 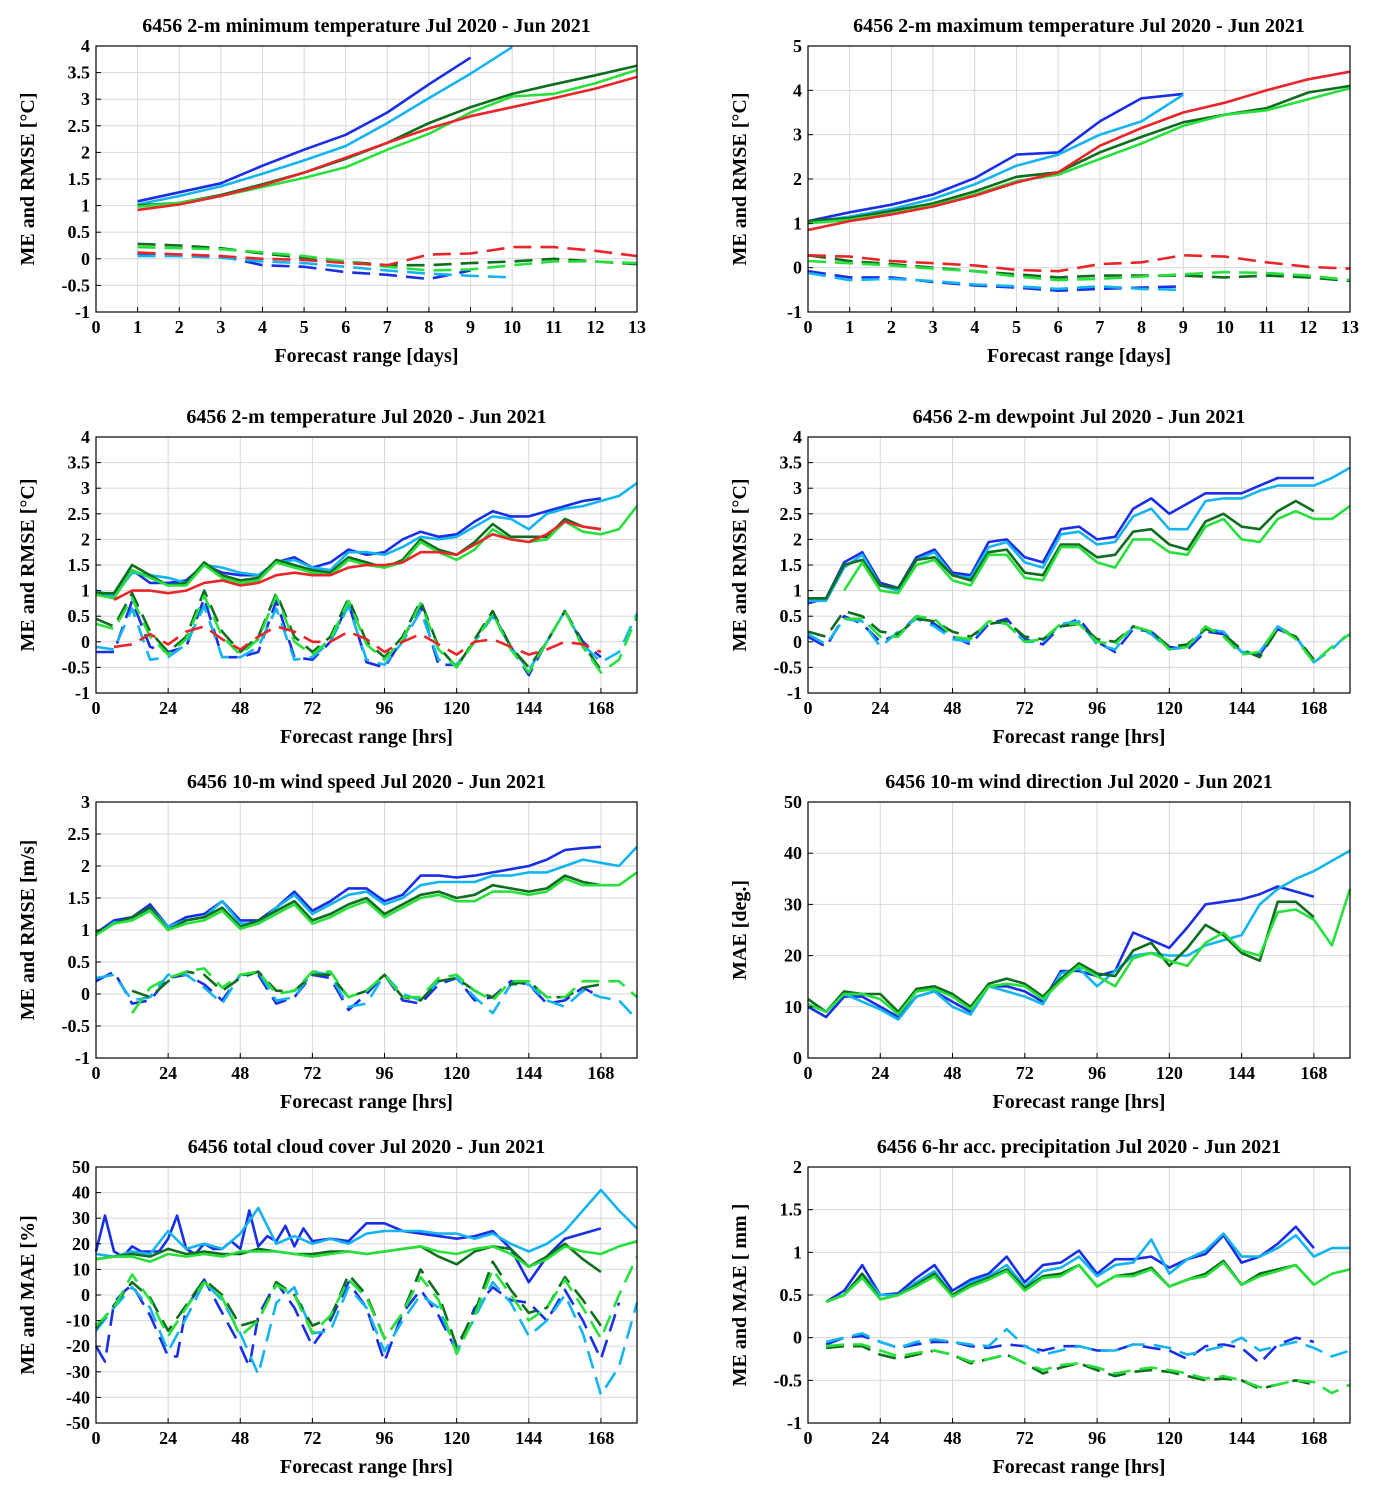 I want to click on x-tick-label: 9, so click(x=1183, y=327).